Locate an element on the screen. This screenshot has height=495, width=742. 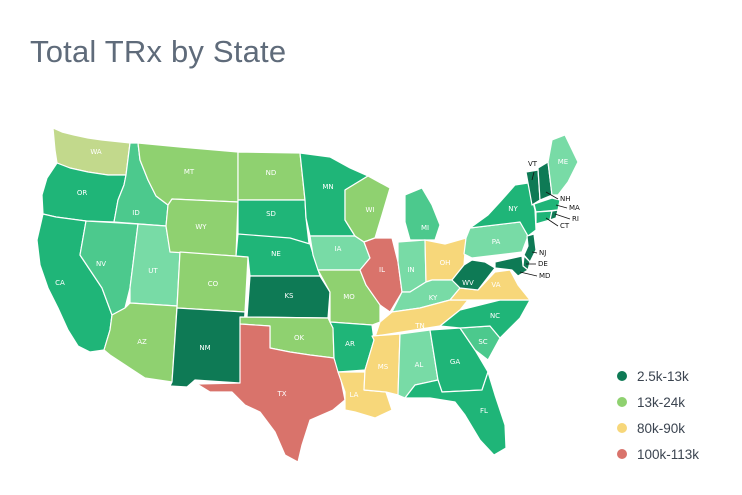
state-fl is located at coordinates (455, 413).